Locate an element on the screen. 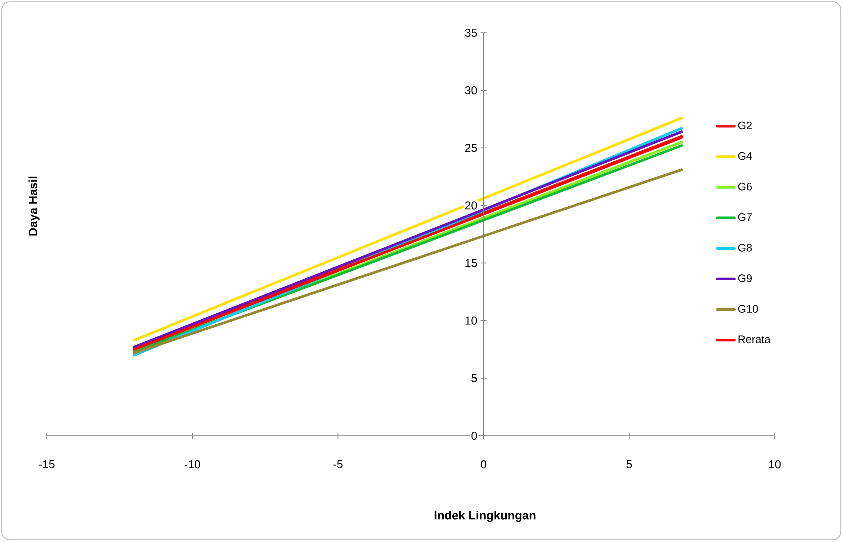 The width and height of the screenshot is (843, 542). x-tick-label: -15 is located at coordinates (47, 464).